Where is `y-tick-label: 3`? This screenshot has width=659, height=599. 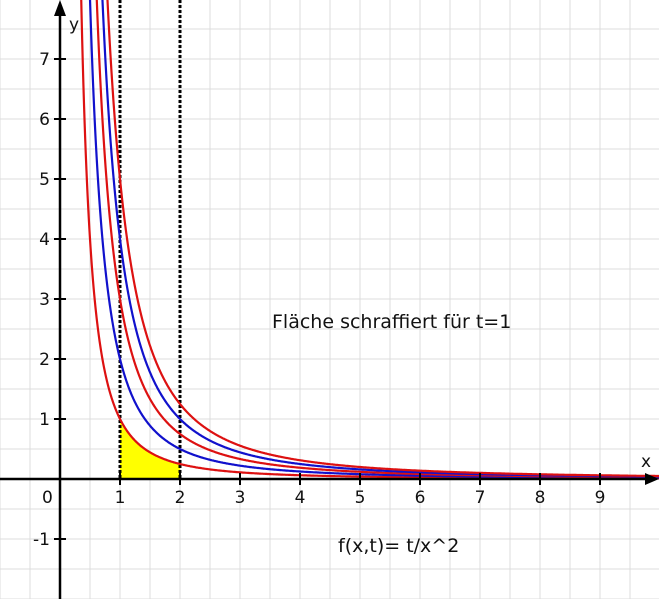
y-tick-label: 3 is located at coordinates (44, 300).